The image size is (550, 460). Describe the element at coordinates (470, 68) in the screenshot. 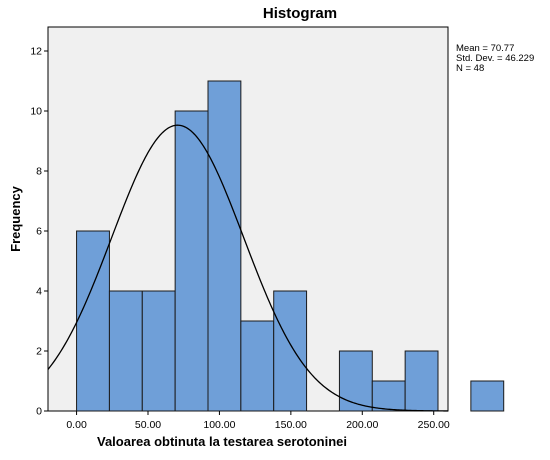

I see `stats-line: N = 48` at that location.